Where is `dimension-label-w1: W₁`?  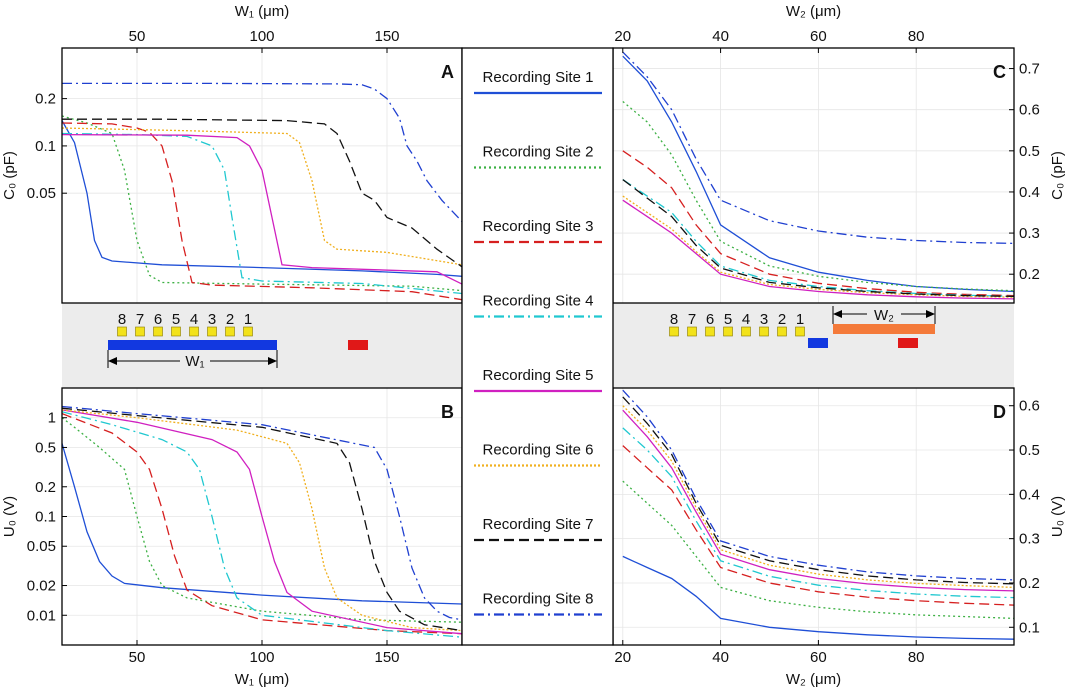
dimension-label-w1: W₁ is located at coordinates (194, 361).